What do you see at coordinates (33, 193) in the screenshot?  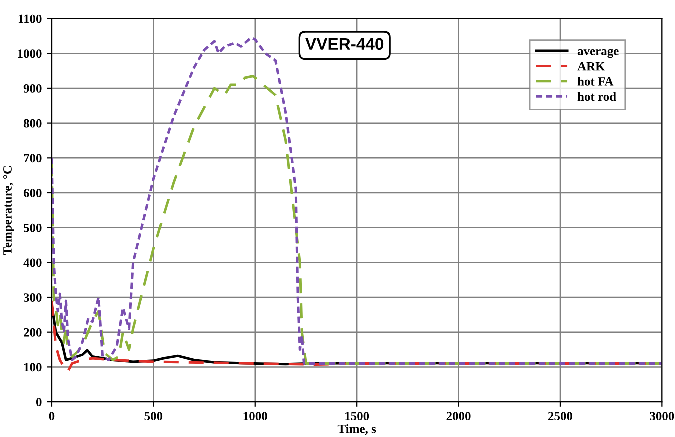 I see `y-tick-label: 600` at bounding box center [33, 193].